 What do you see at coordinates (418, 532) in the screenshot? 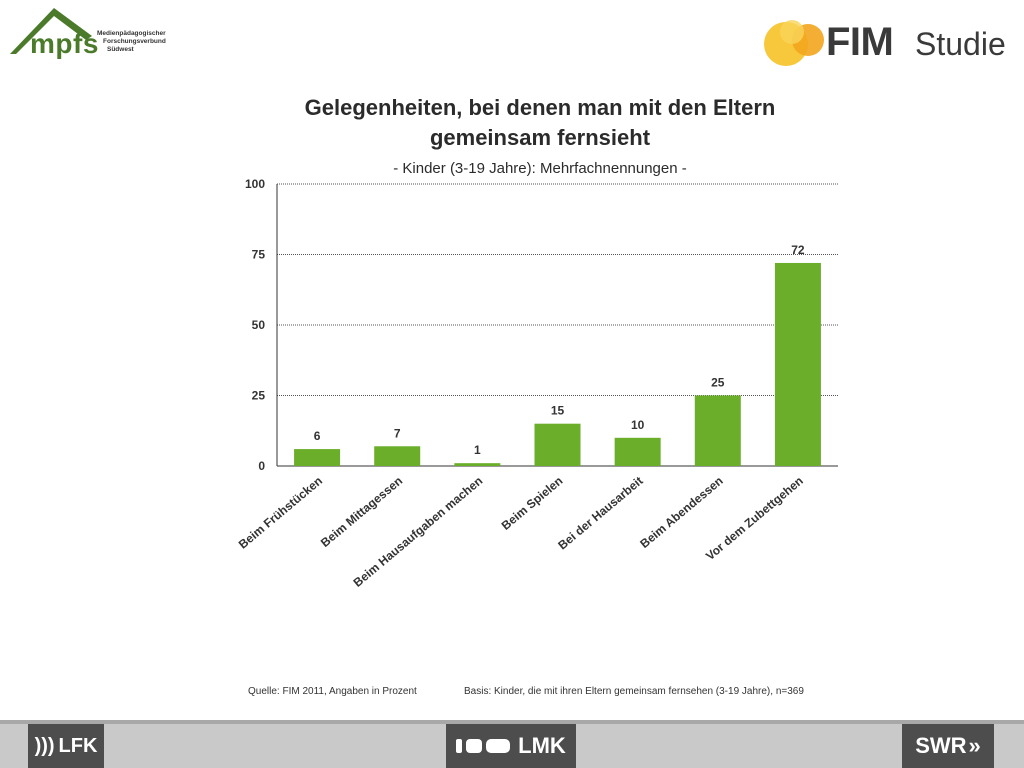
I see `x-category-label: Beim Hausaufgaben machen` at bounding box center [418, 532].